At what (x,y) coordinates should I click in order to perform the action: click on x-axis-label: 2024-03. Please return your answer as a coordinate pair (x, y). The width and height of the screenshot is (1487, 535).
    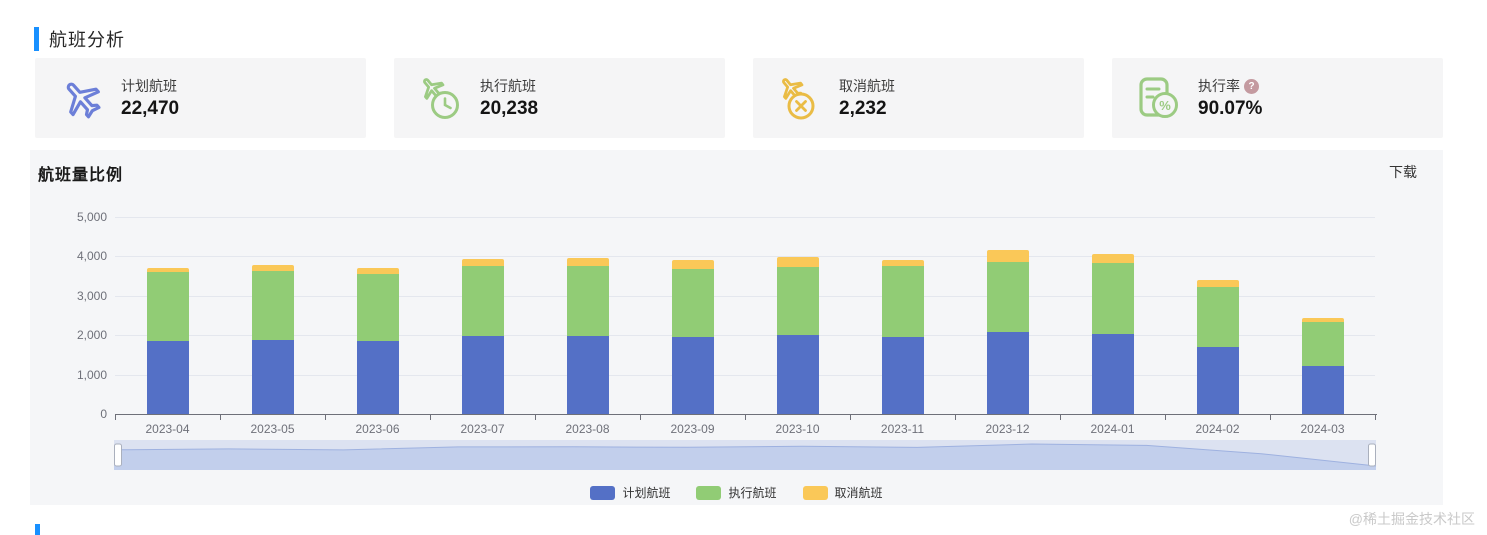
    Looking at the image, I should click on (1322, 429).